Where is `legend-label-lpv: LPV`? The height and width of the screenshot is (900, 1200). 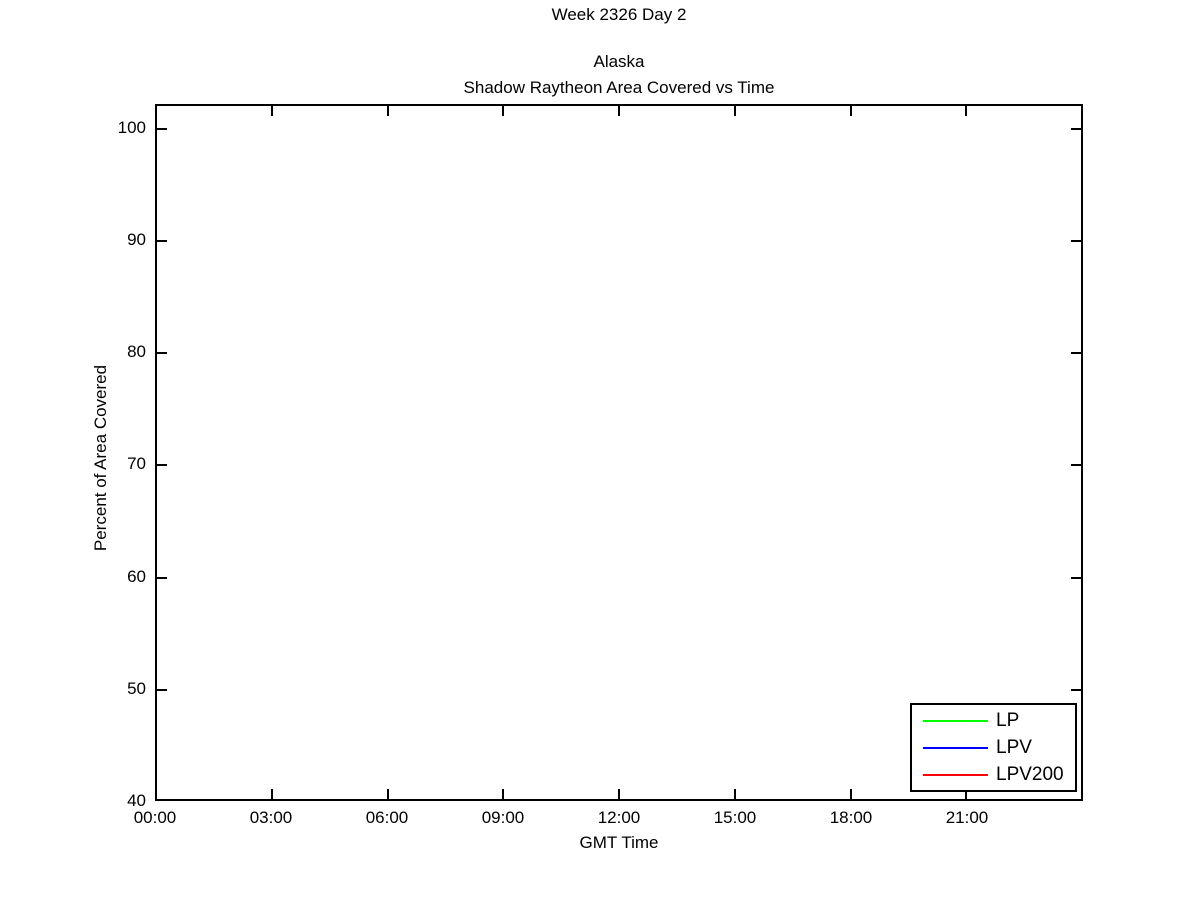
legend-label-lpv: LPV is located at coordinates (1014, 747).